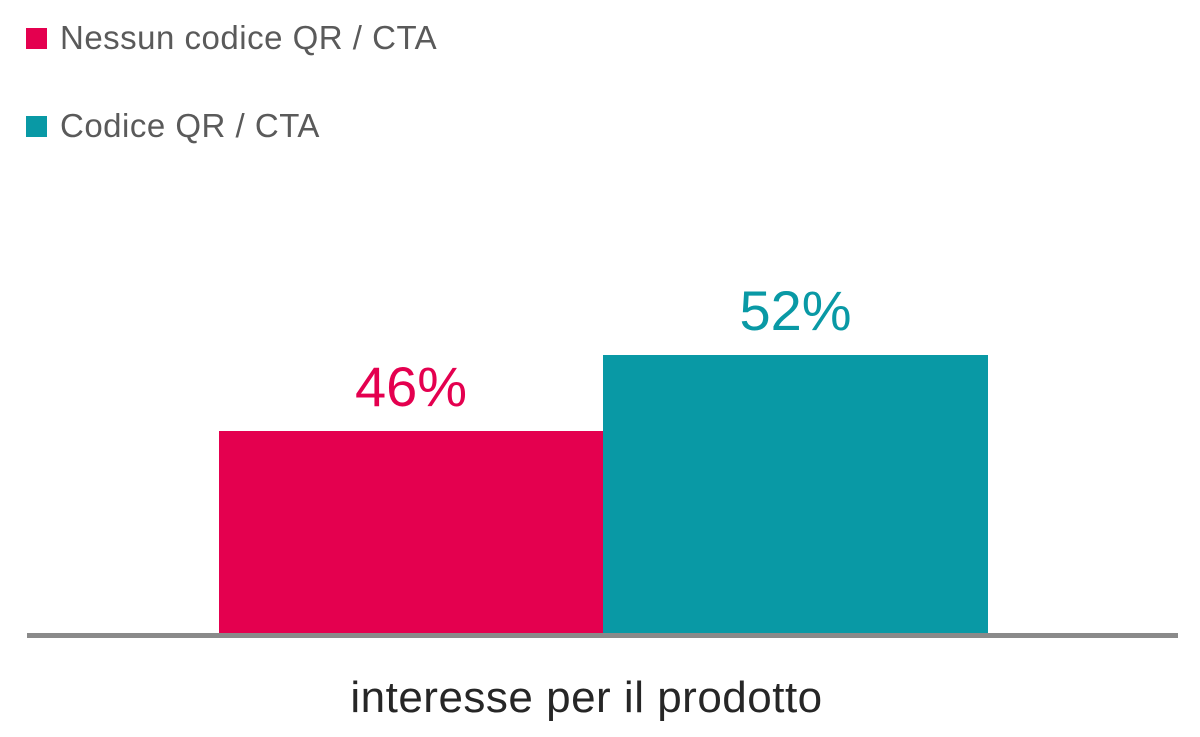 The width and height of the screenshot is (1200, 737). What do you see at coordinates (411, 386) in the screenshot?
I see `bar-value-label: 46%` at bounding box center [411, 386].